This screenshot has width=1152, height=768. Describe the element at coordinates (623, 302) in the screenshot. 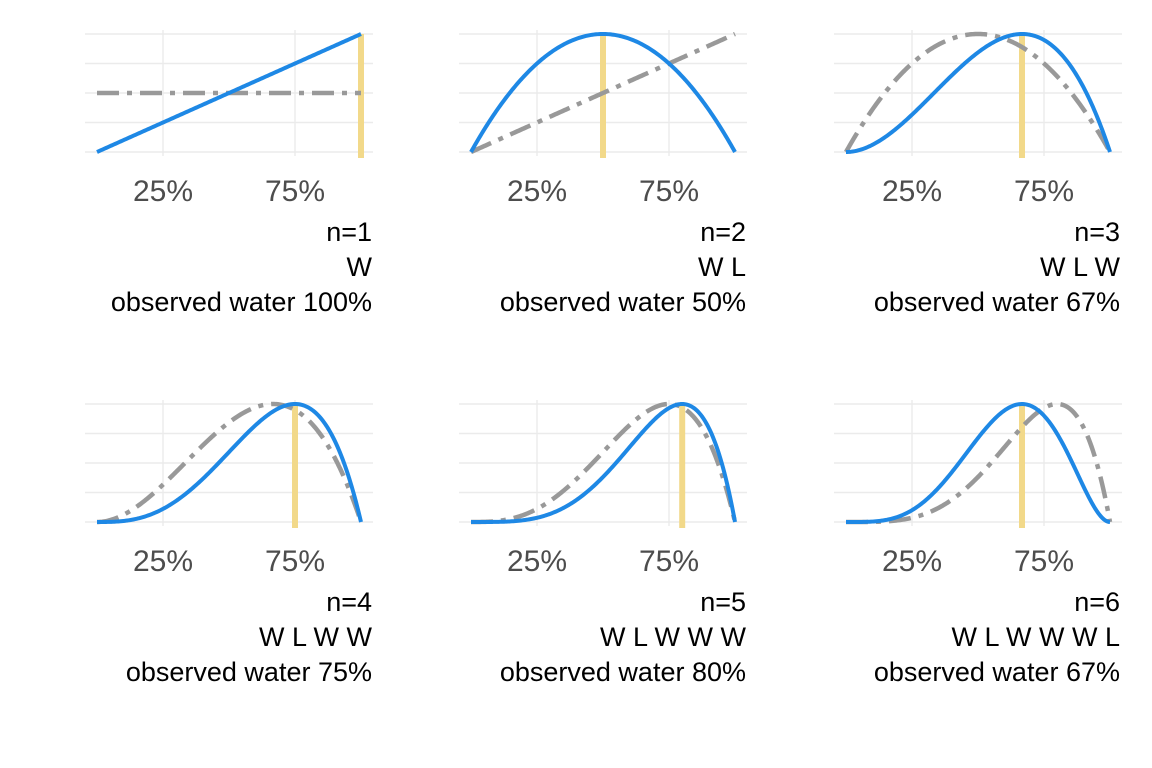

I see `panel-observed-label: observed water 50%` at that location.